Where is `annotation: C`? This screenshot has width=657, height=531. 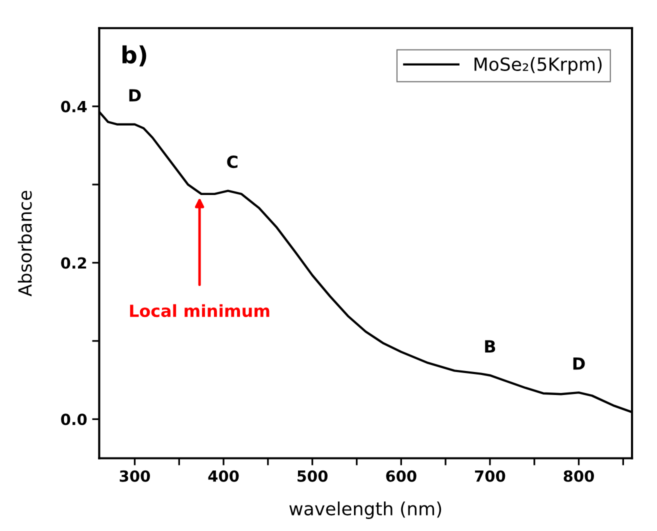
annotation: C is located at coordinates (232, 162).